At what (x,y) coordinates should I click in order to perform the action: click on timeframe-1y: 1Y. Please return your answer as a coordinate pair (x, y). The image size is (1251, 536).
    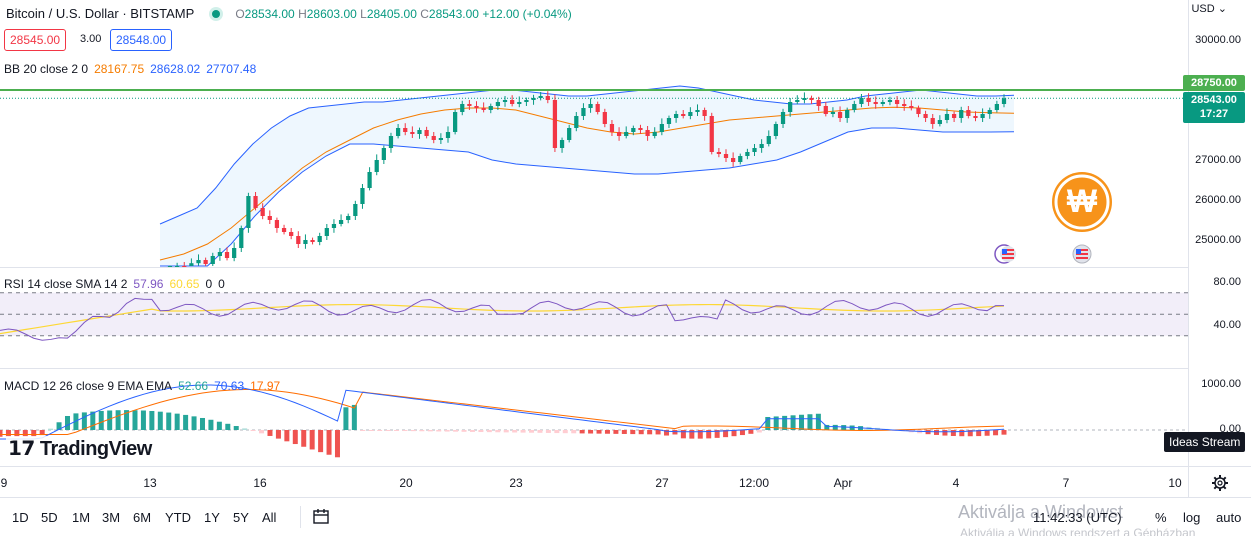
    Looking at the image, I should click on (212, 517).